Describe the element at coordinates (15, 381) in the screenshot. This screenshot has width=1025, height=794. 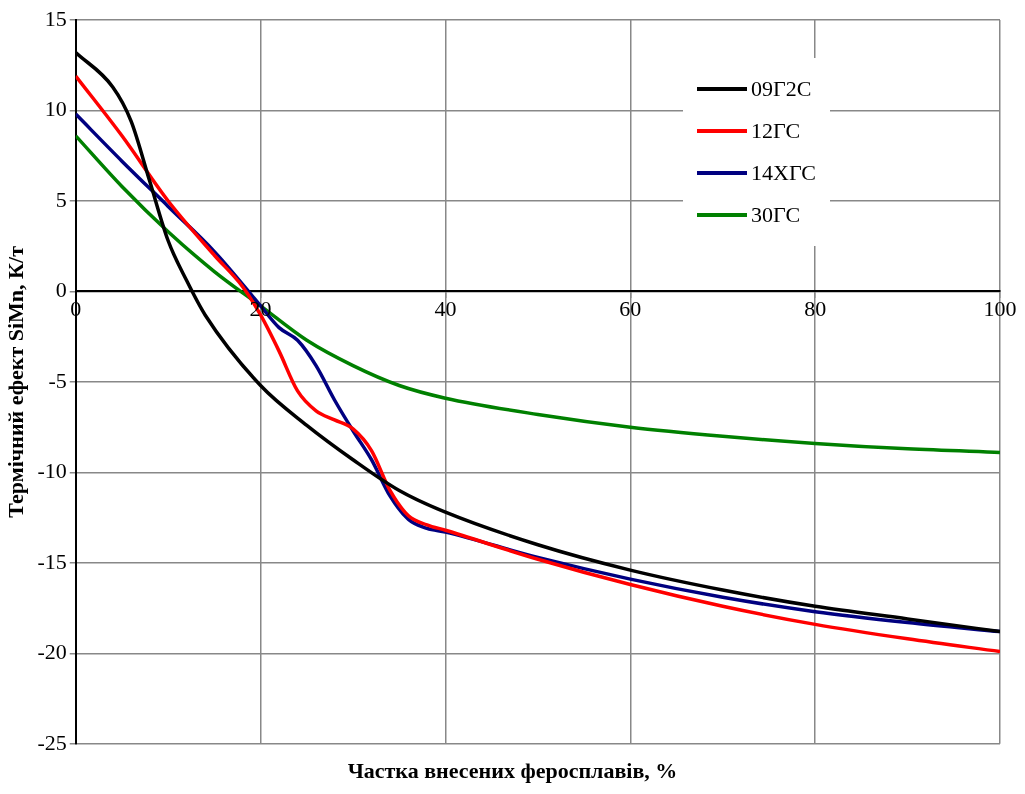
I see `y-axis-title: Термічний ефект SiMn, К/т` at that location.